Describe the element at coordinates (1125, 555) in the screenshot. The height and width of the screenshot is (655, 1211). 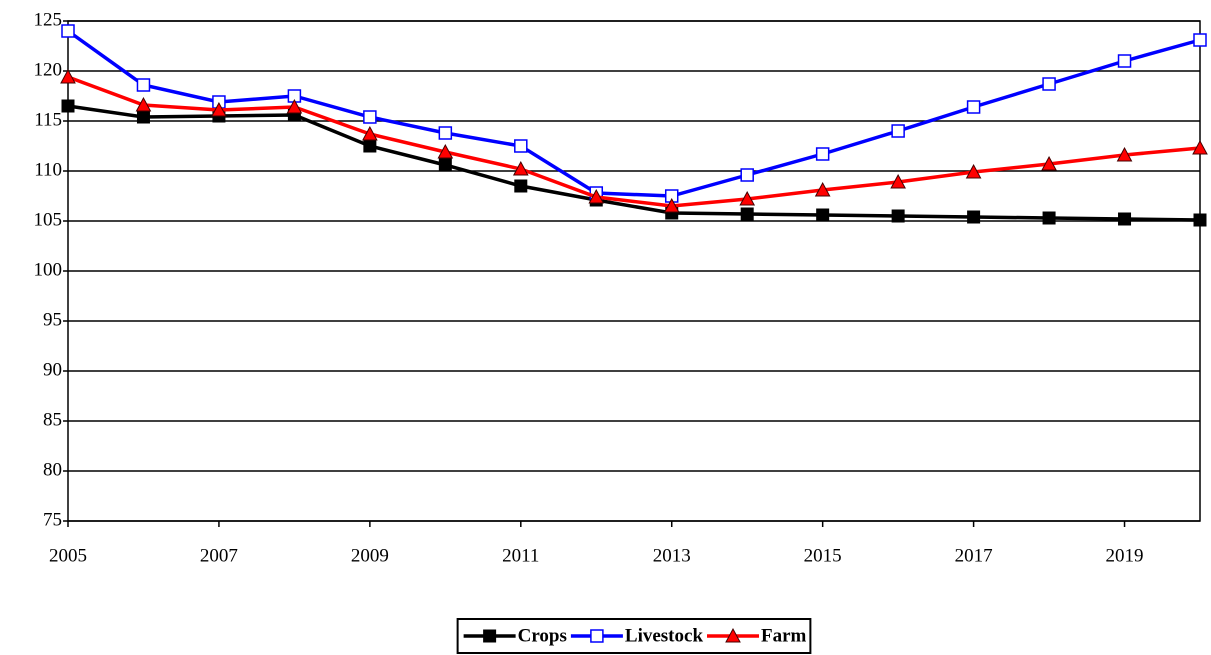
I see `x-tick-label: 2019` at that location.